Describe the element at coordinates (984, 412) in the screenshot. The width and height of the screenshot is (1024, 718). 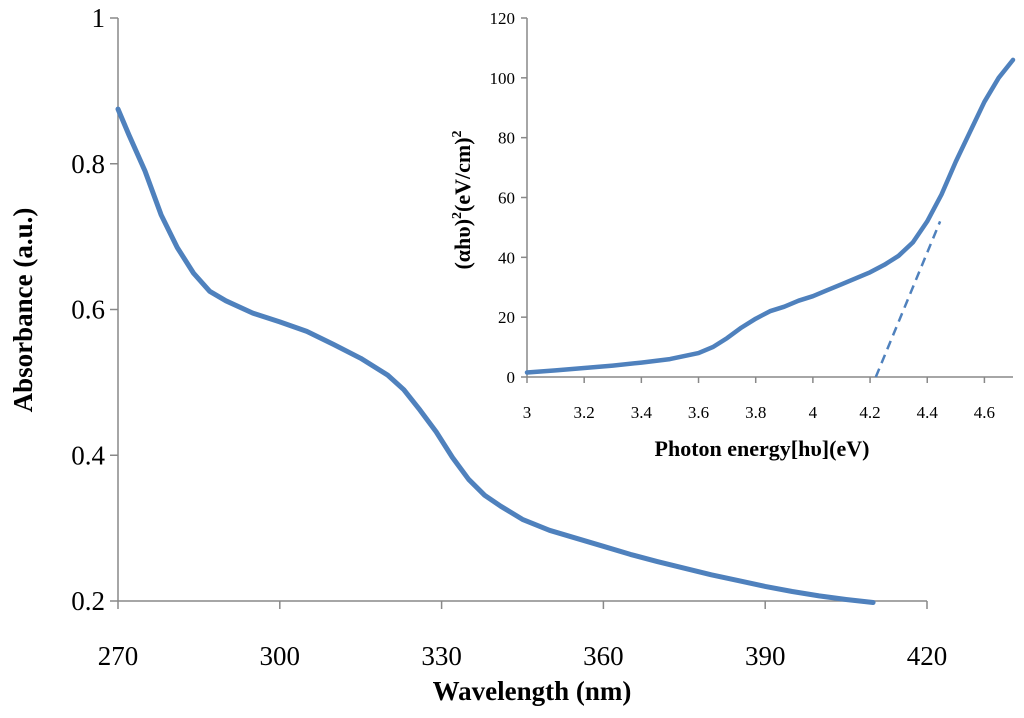
I see `inset-x-tick-label: 4.6` at that location.